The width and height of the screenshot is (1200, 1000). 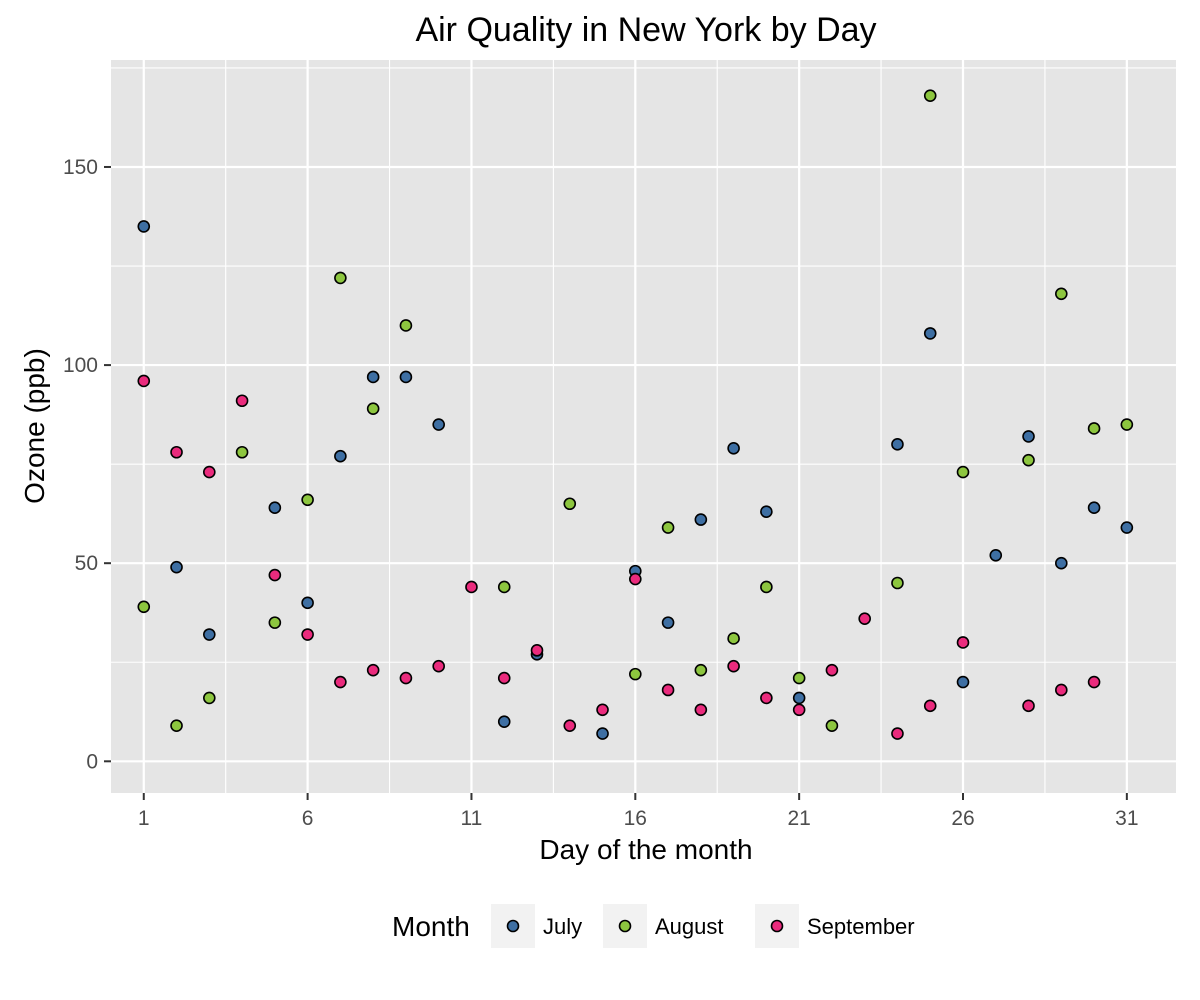 I want to click on x-axis-title: Day of the month, so click(x=645, y=849).